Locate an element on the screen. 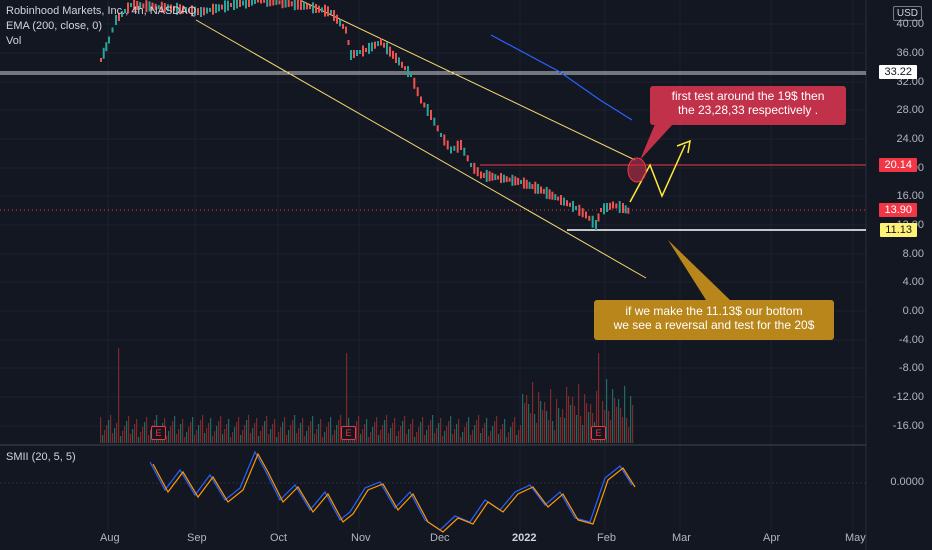 Image resolution: width=932 pixels, height=550 pixels. test-circle is located at coordinates (637, 170).